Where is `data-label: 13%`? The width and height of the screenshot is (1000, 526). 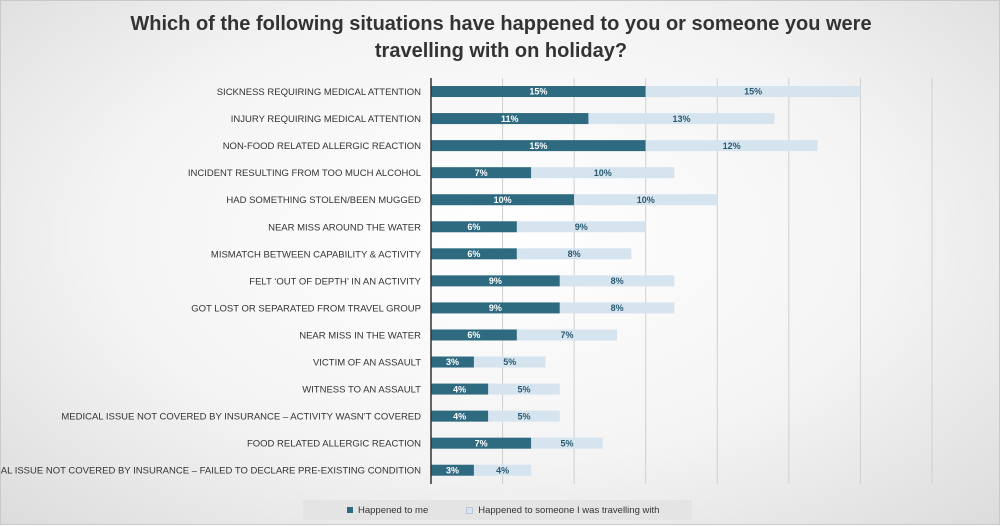
data-label: 13% is located at coordinates (681, 119).